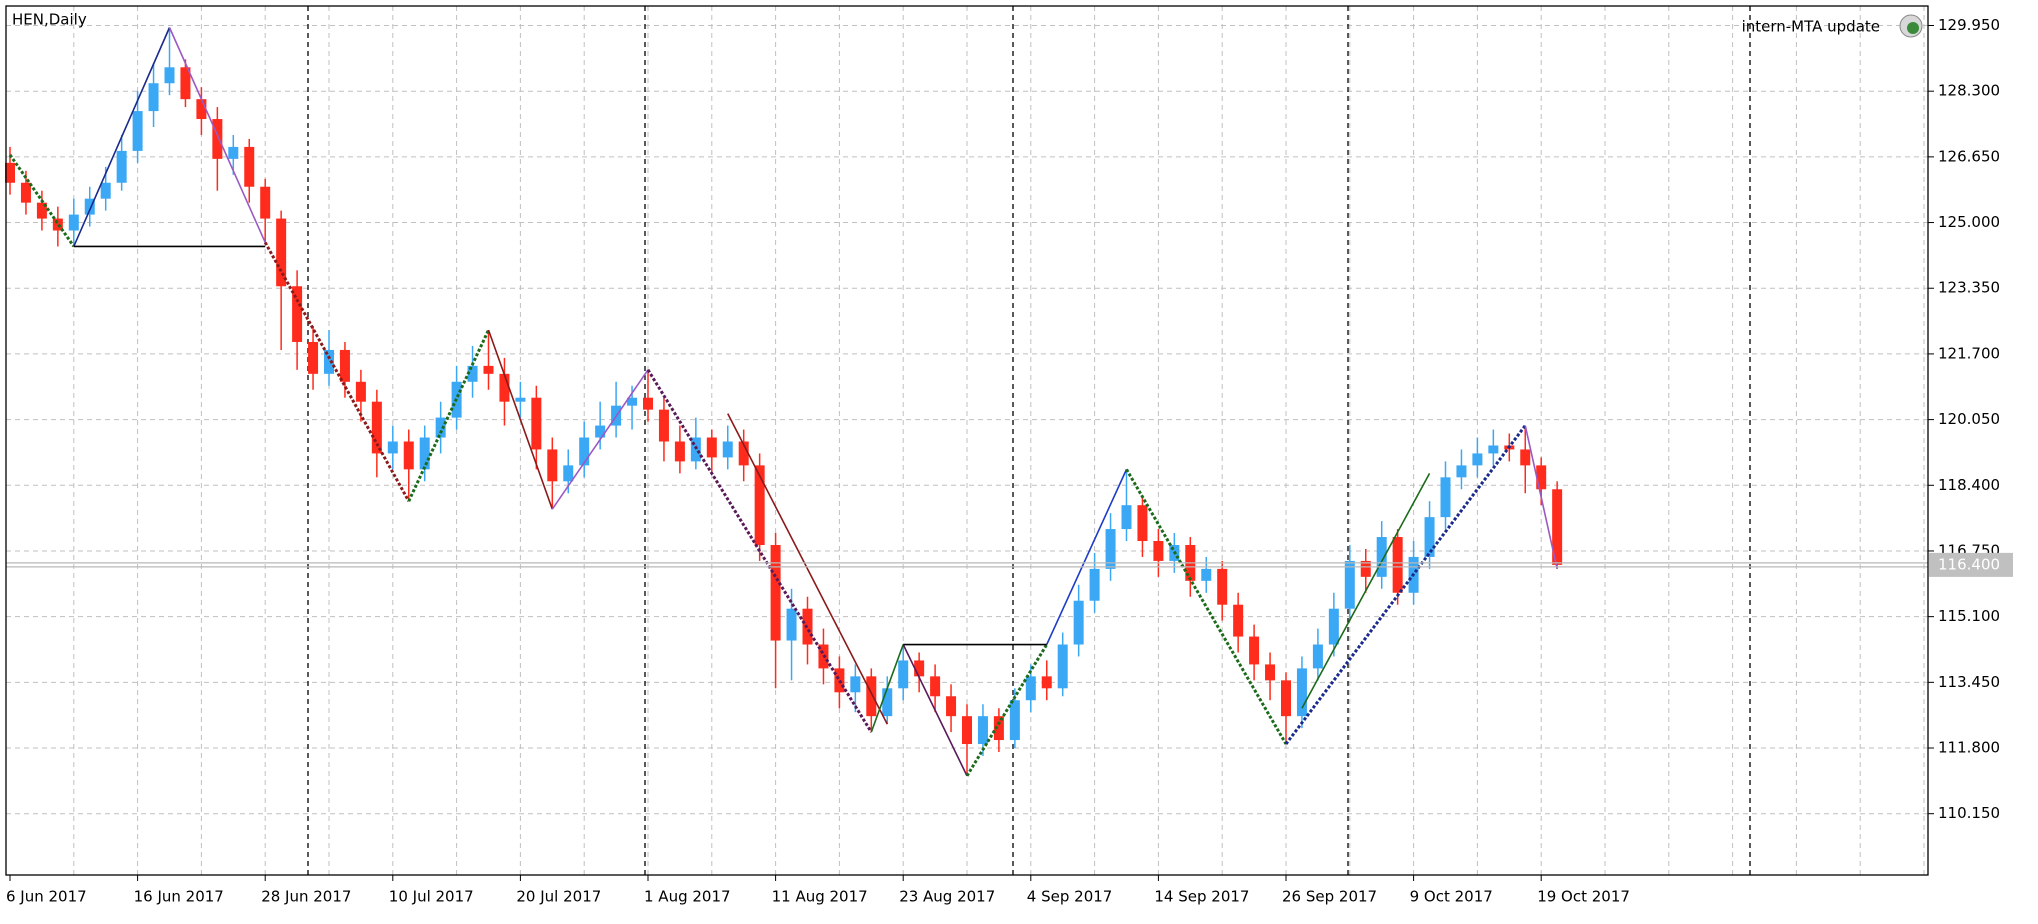 This screenshot has height=924, width=2038. I want to click on y-tick-label: 113.450, so click(1969, 682).